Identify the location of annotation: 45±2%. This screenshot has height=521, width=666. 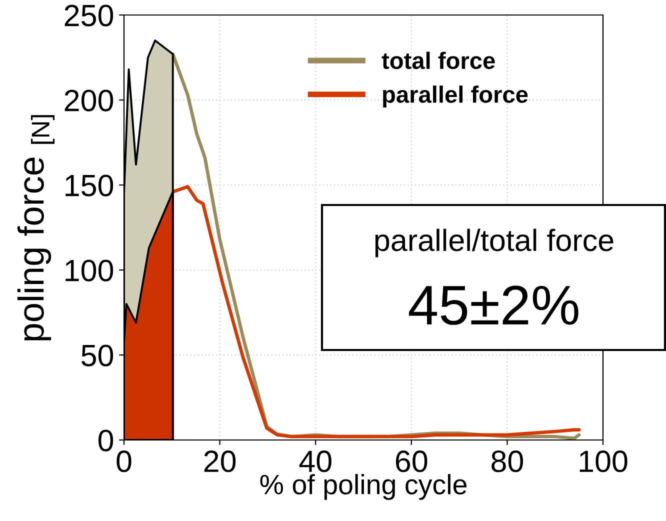
(493, 305).